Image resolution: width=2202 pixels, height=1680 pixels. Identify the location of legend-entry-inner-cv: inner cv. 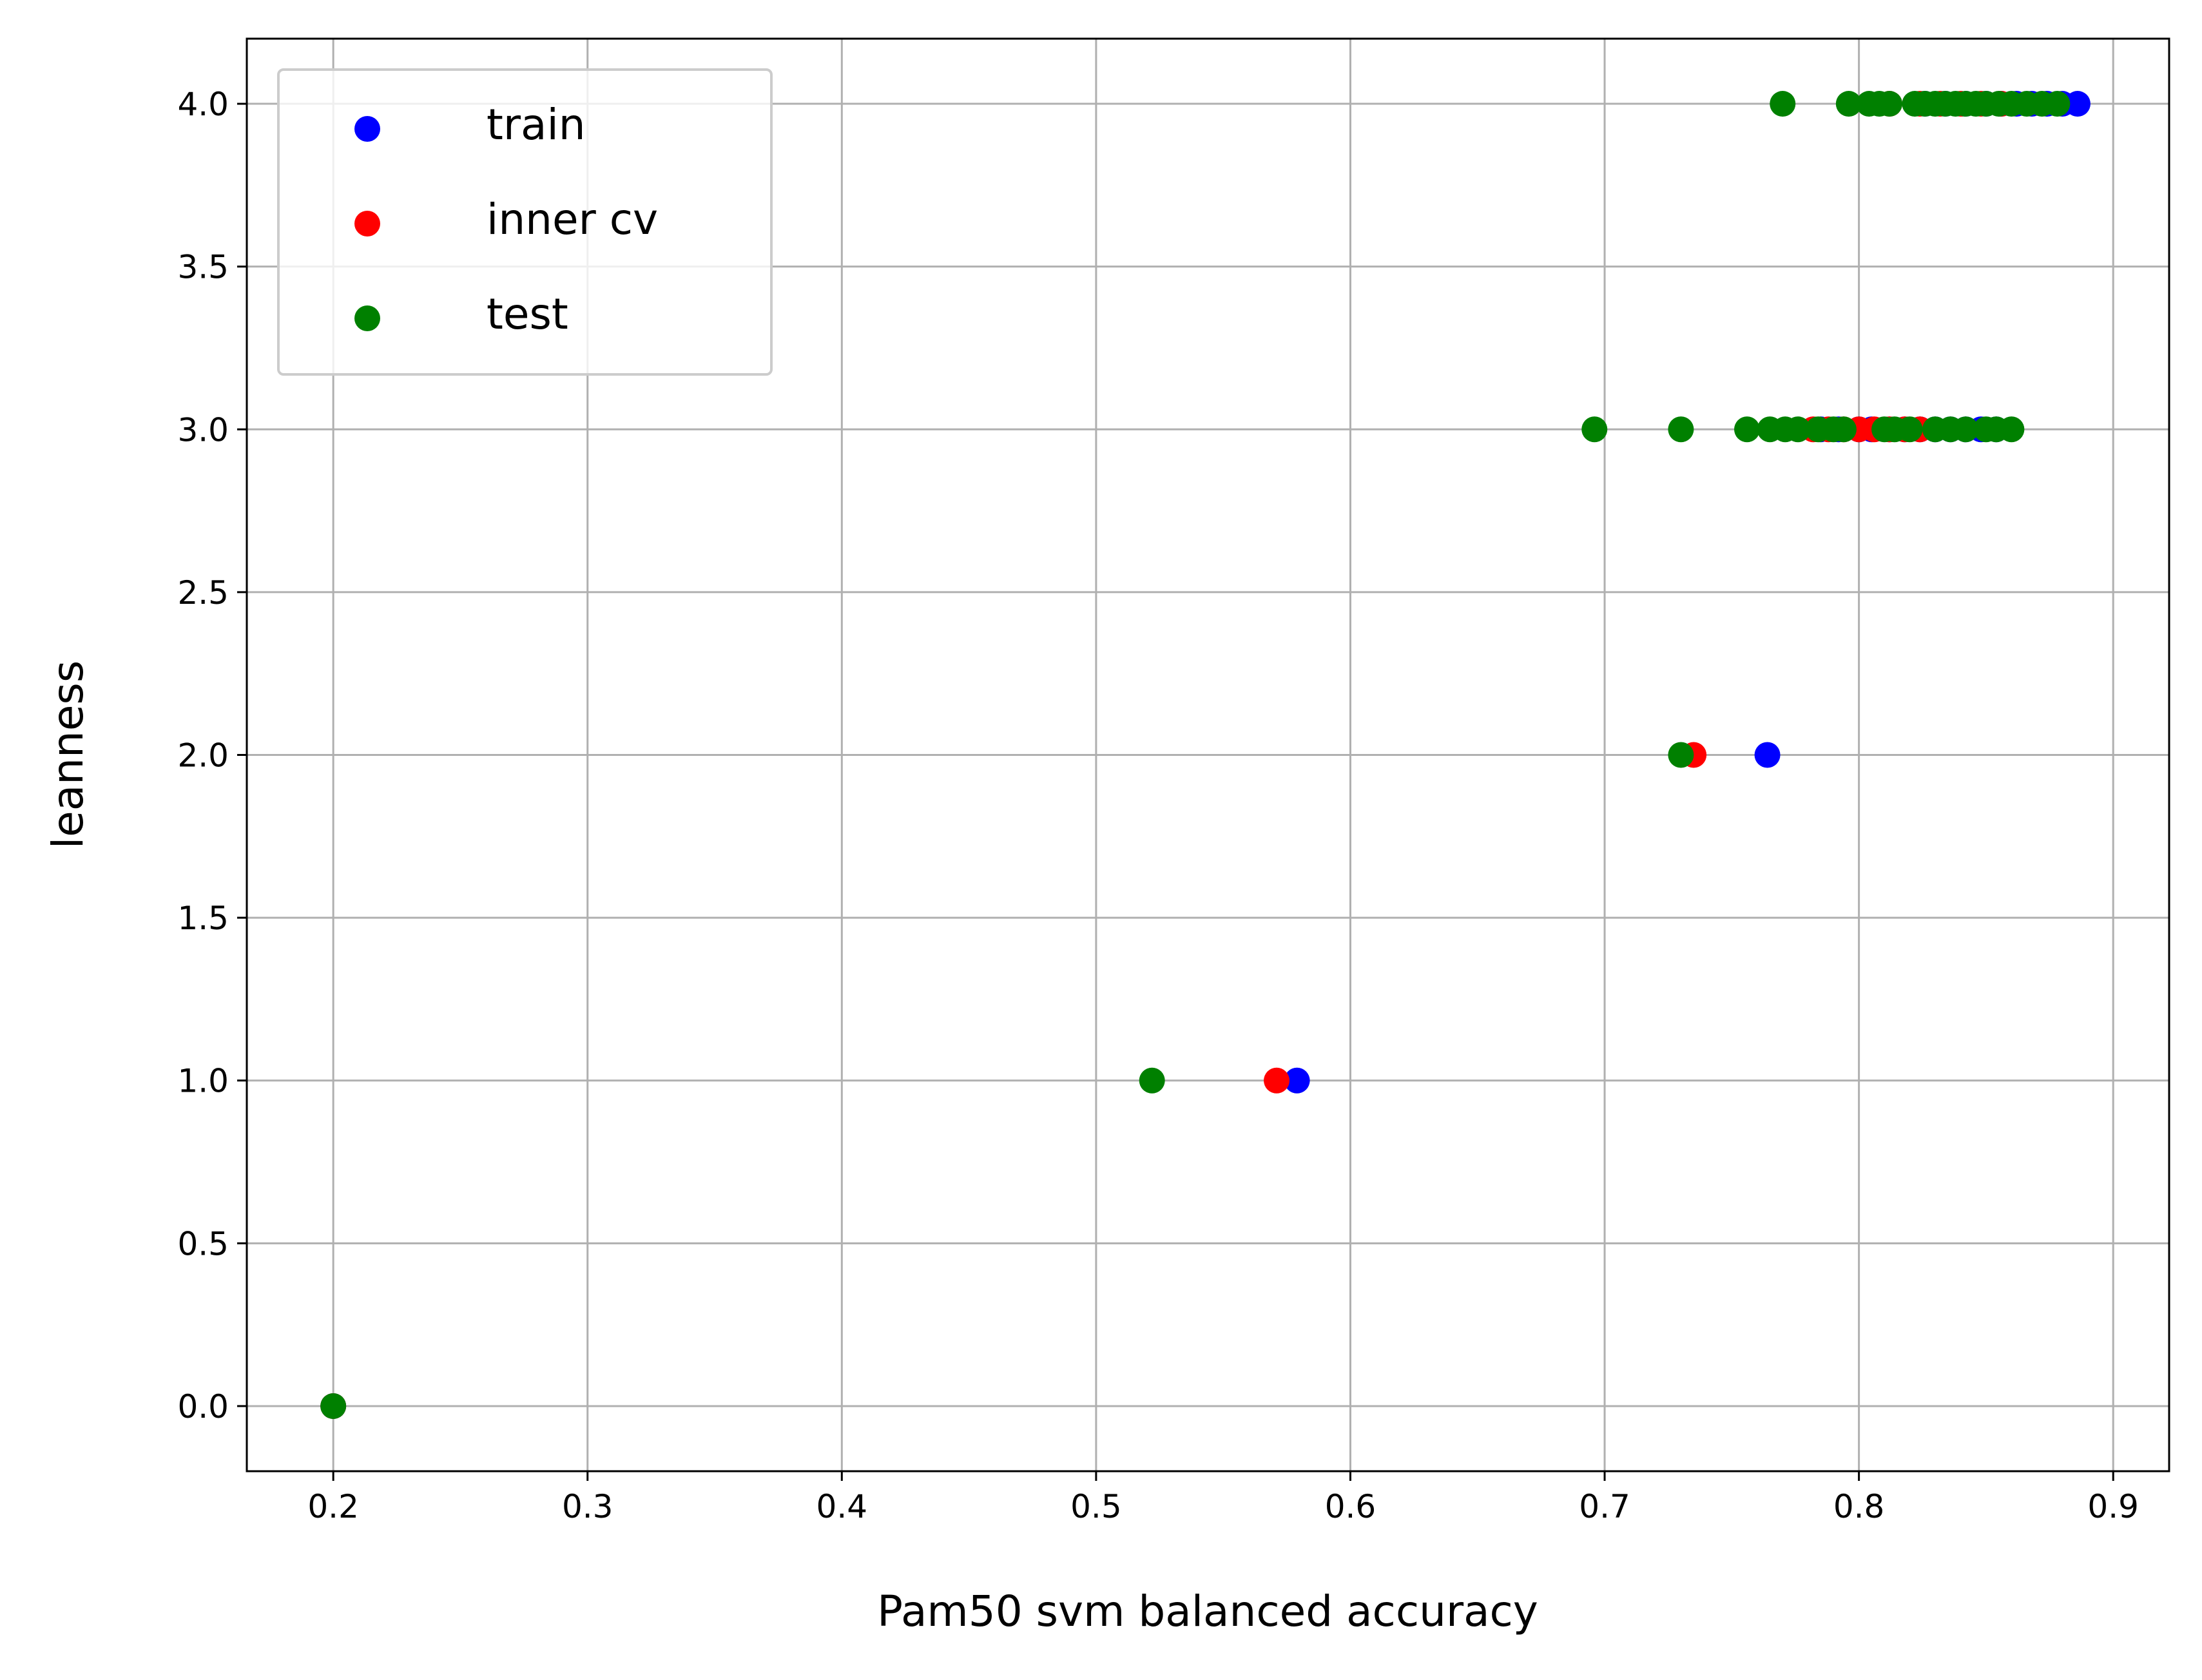
(506, 220).